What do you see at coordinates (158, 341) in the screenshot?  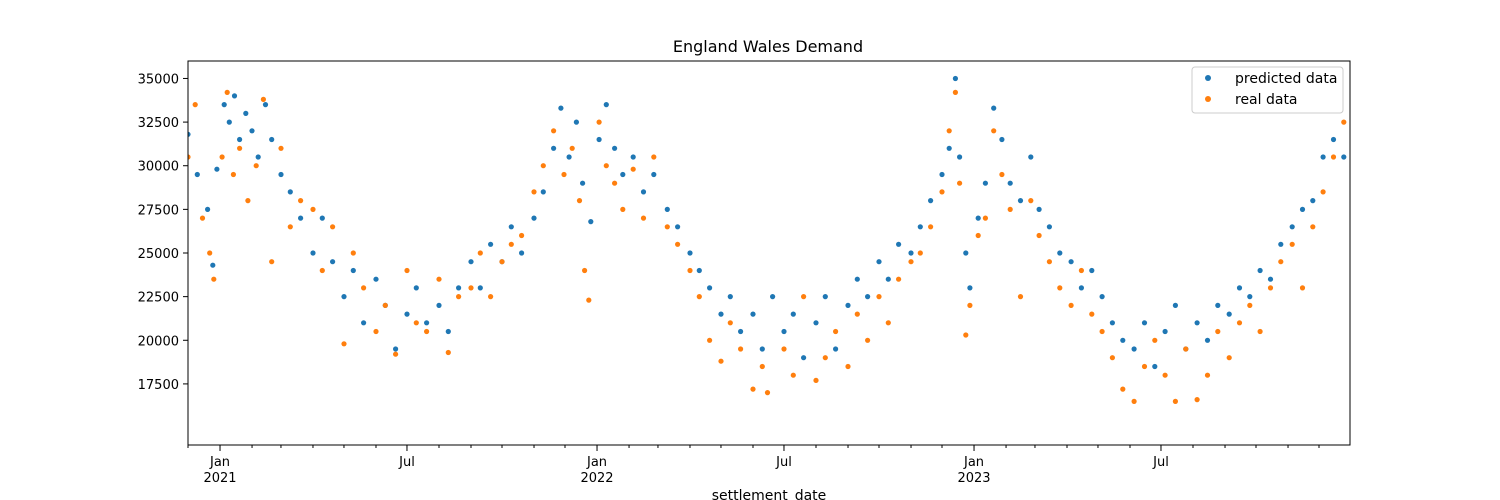 I see `y-tick-label: 20000` at bounding box center [158, 341].